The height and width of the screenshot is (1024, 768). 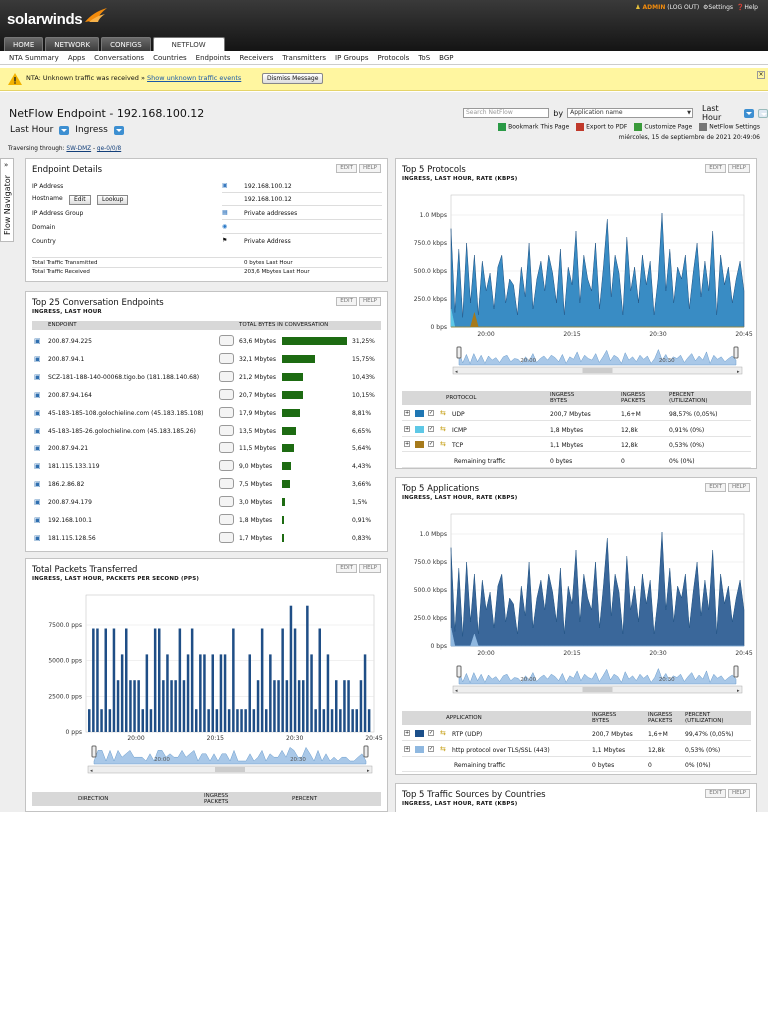 What do you see at coordinates (206, 466) in the screenshot?
I see `table-row: ▣ 181.115.133.119 9,0 Mbytes 4,43%` at bounding box center [206, 466].